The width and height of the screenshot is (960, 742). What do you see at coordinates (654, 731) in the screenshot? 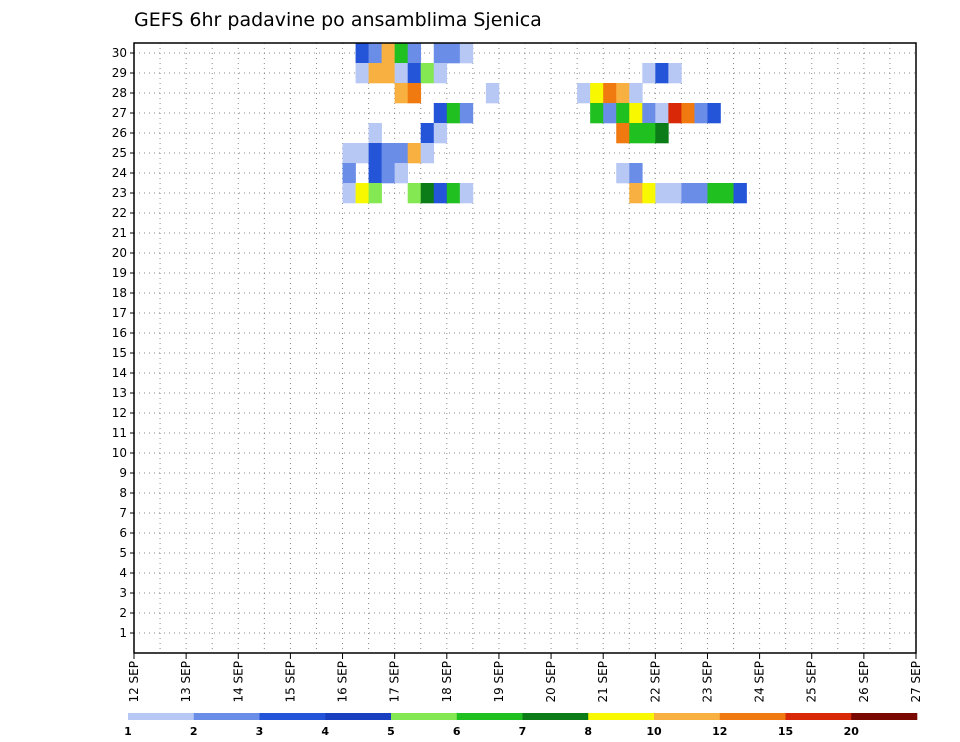
I see `colorbar-label: 10` at bounding box center [654, 731].